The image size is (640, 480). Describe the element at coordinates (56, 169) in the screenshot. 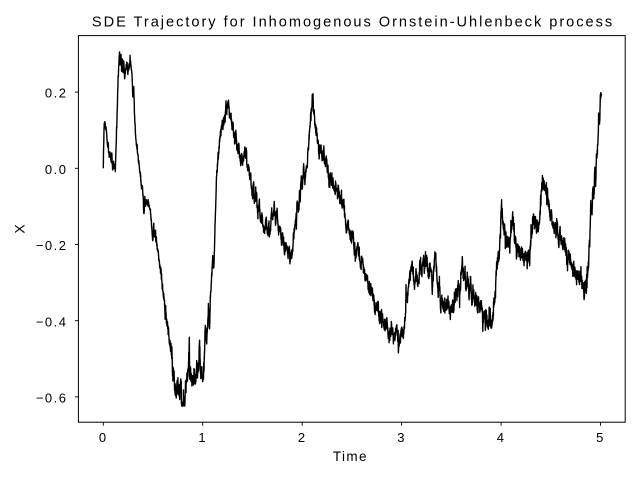

I see `svg-text: 0.0` at that location.